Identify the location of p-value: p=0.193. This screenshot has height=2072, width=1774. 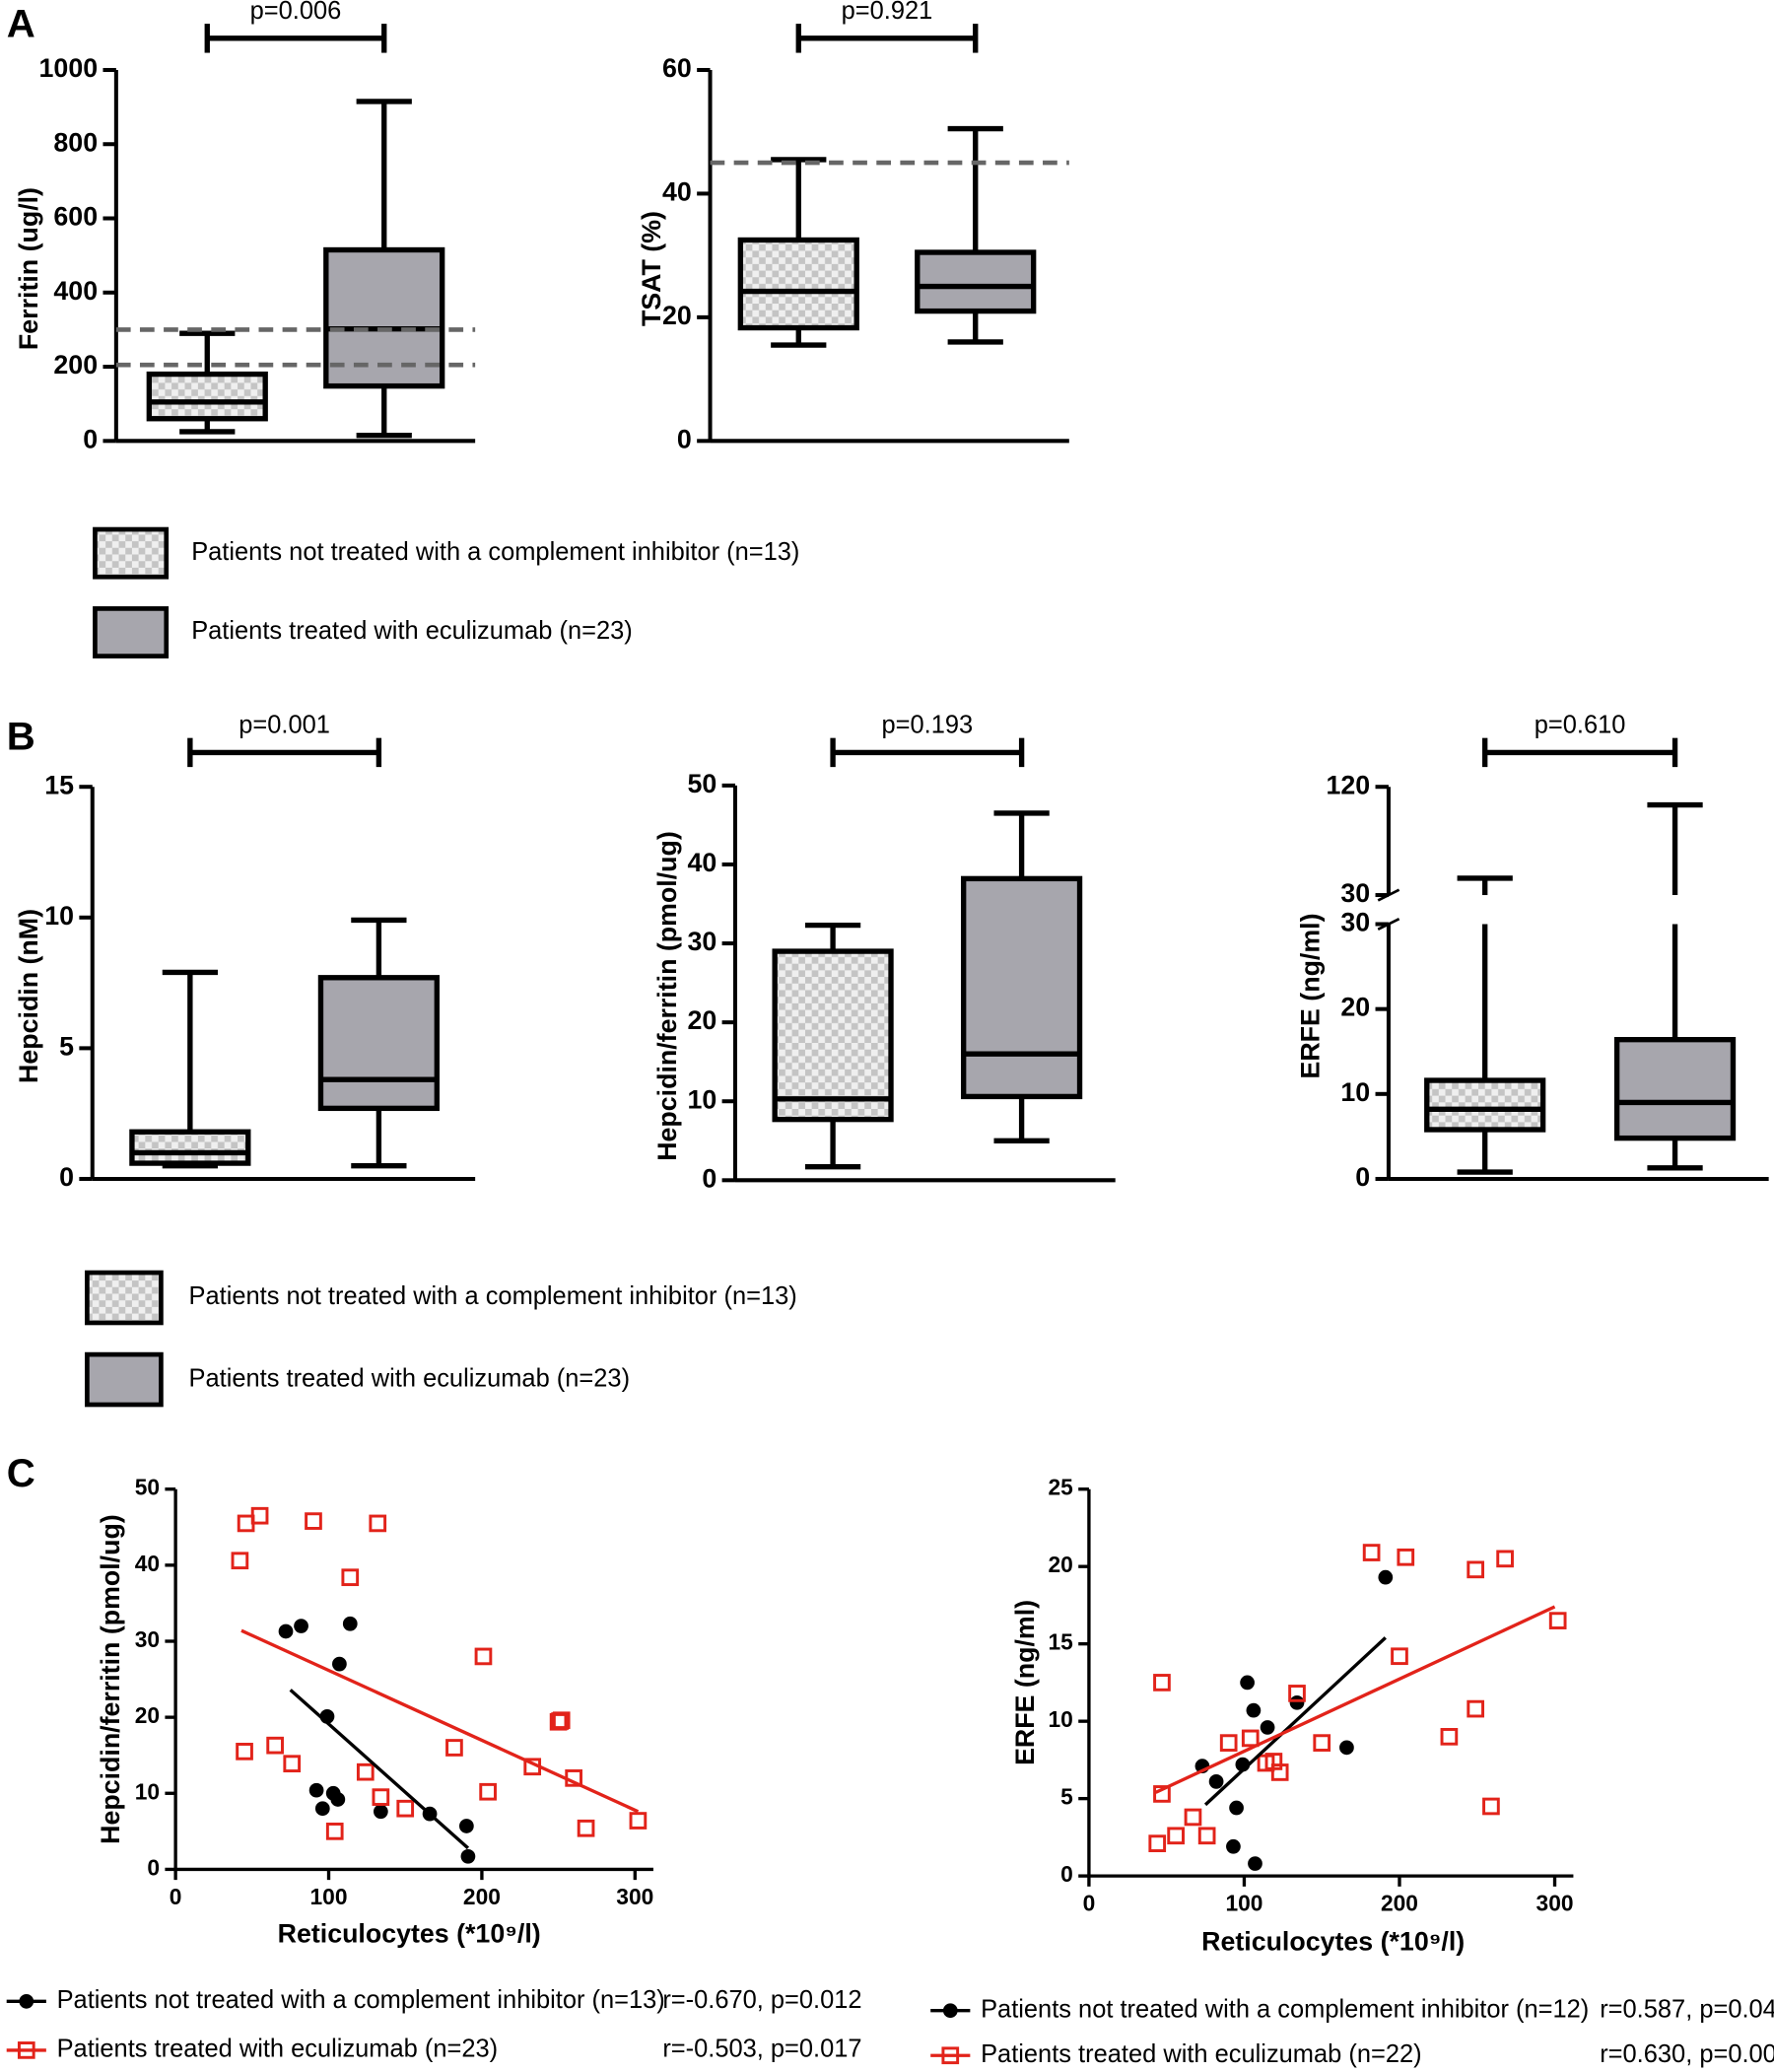
(928, 724).